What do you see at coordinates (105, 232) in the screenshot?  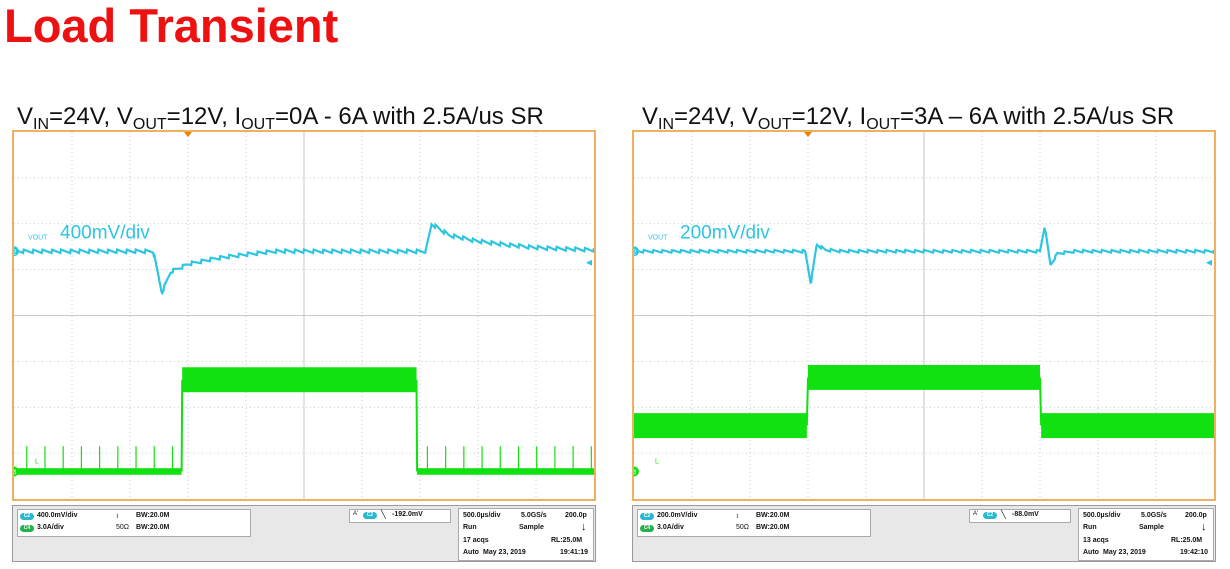 I see `vout-scale-label: 400mV/div` at bounding box center [105, 232].